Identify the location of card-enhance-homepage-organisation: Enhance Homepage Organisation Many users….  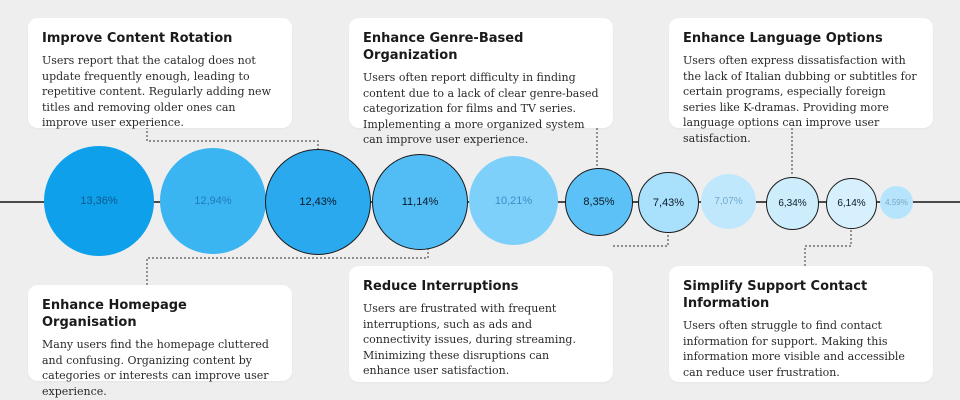
(160, 341).